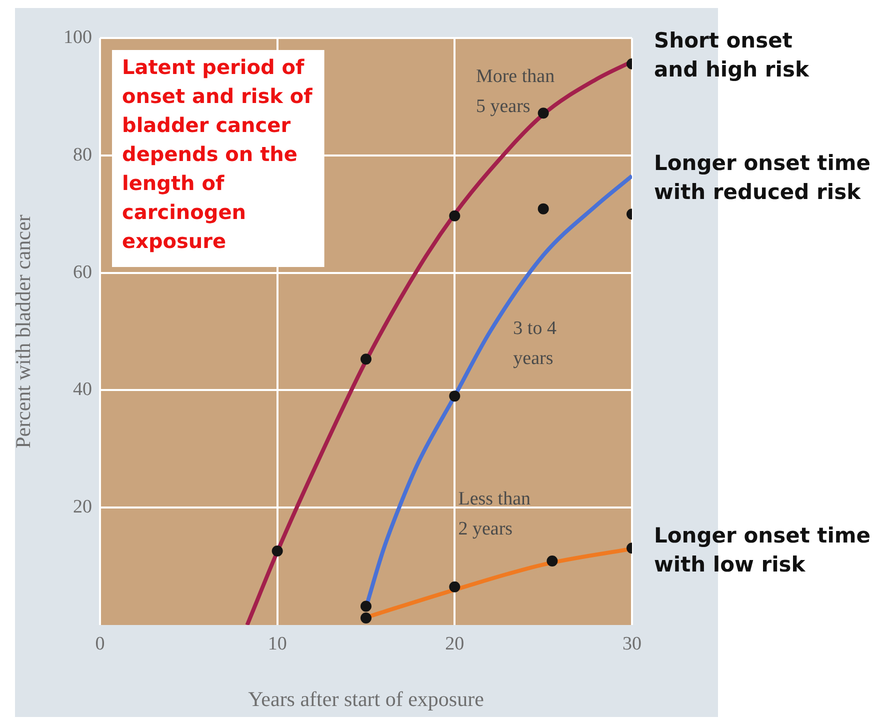 The image size is (892, 725). What do you see at coordinates (732, 55) in the screenshot?
I see `text: Short onset and high risk` at bounding box center [732, 55].